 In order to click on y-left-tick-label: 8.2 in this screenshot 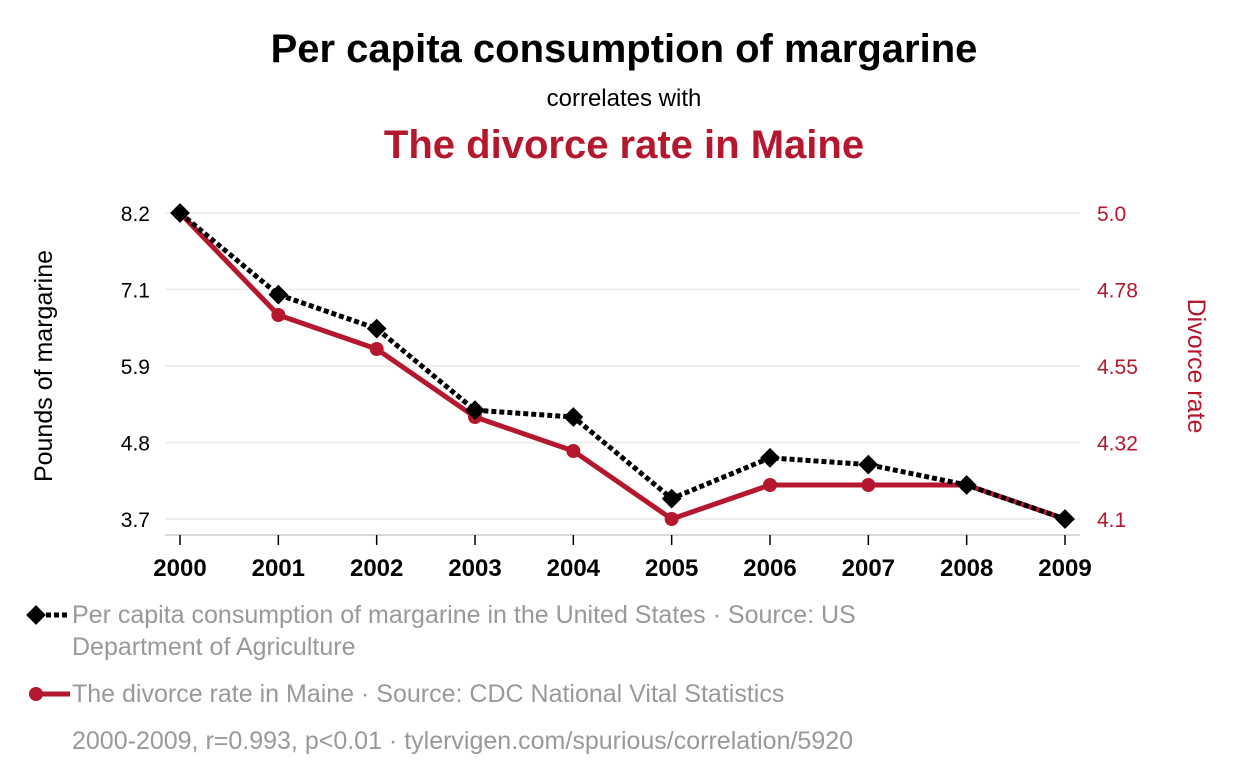, I will do `click(135, 214)`.